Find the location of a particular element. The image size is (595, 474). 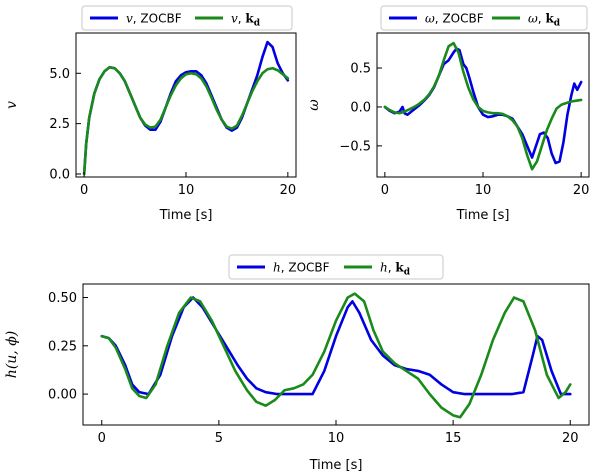

legend: h, ZOCBF h, kd is located at coordinates (336, 267).